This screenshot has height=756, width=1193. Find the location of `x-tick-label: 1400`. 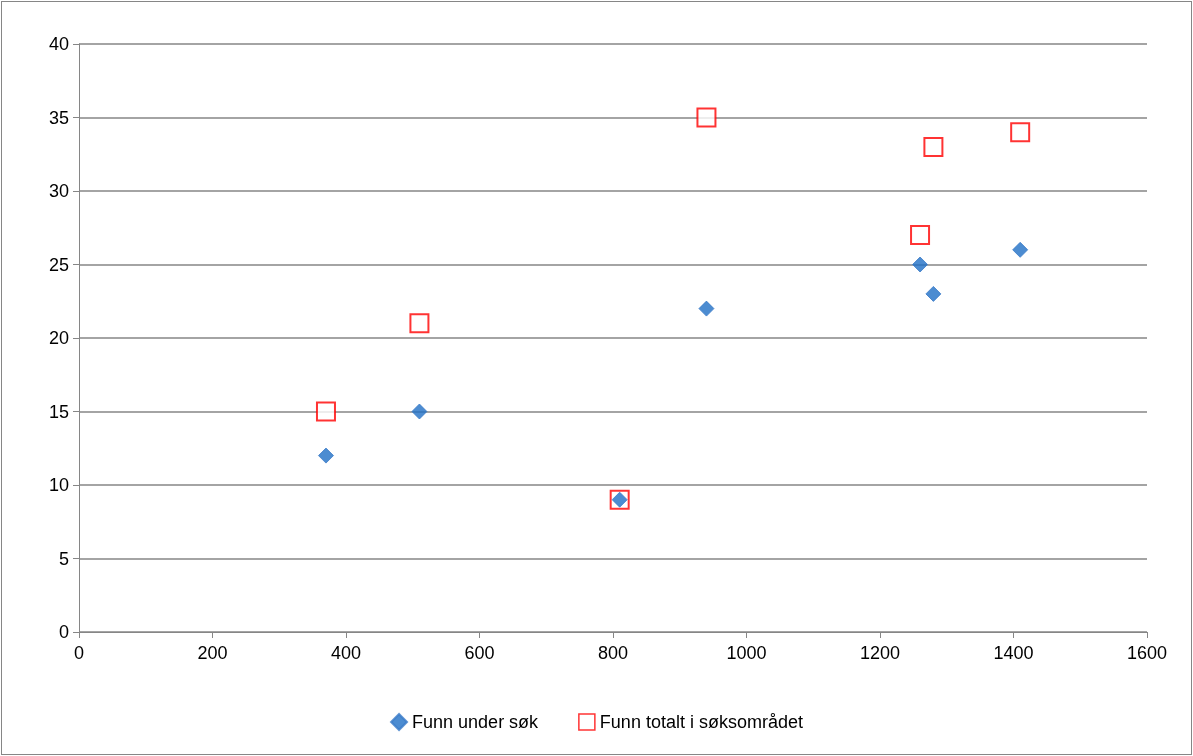

x-tick-label: 1400 is located at coordinates (1013, 653).